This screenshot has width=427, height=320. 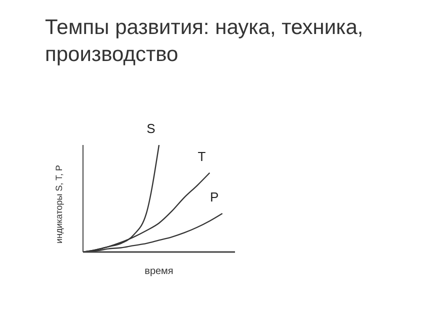 I want to click on series-label: S, so click(x=151, y=128).